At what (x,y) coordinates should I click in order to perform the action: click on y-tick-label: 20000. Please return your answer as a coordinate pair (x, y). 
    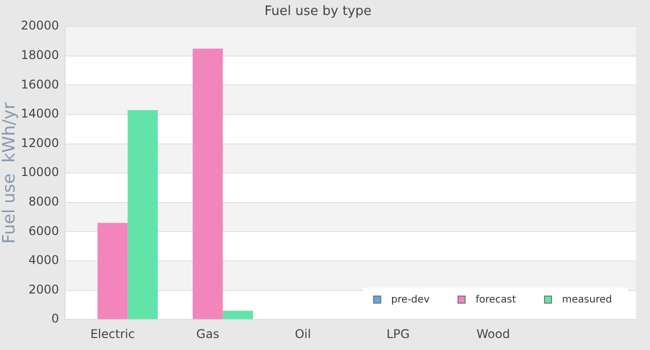
    Looking at the image, I should click on (39, 25).